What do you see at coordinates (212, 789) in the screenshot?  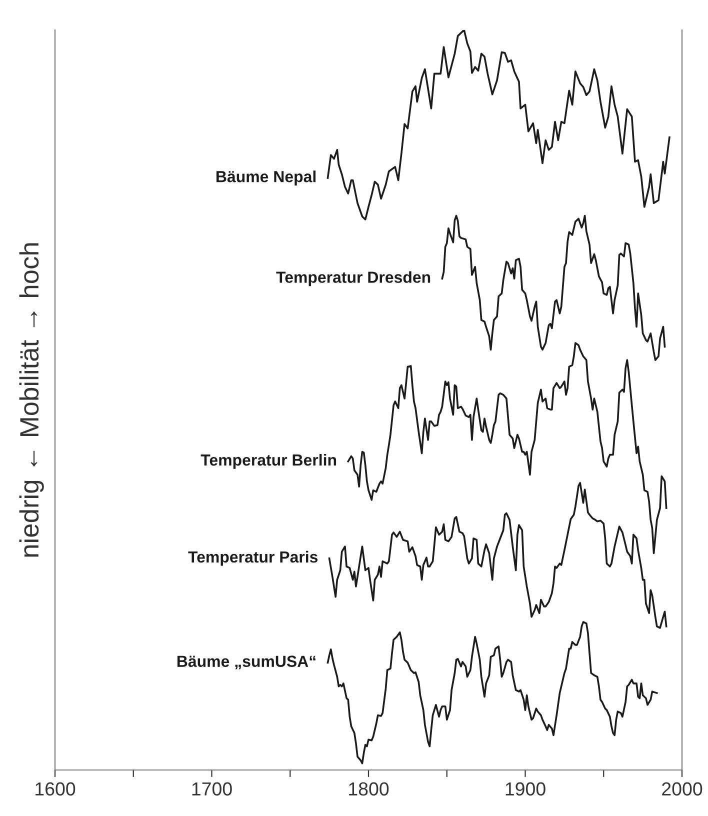 I see `x-tick-label: 1700` at bounding box center [212, 789].